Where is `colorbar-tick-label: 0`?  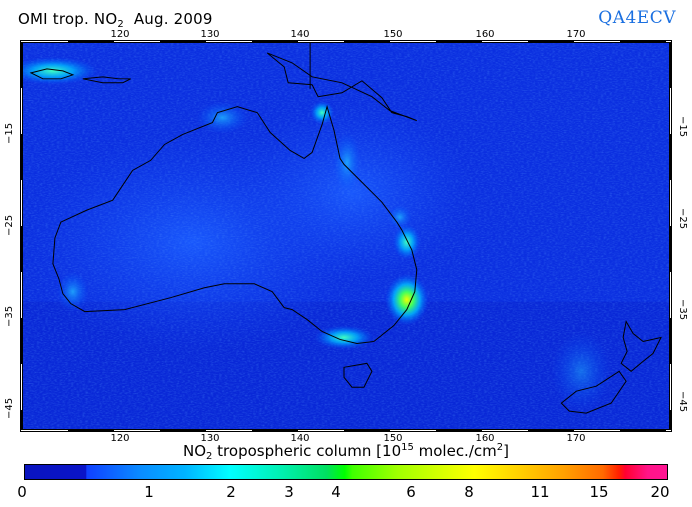 colorbar-tick-label: 0 is located at coordinates (22, 492).